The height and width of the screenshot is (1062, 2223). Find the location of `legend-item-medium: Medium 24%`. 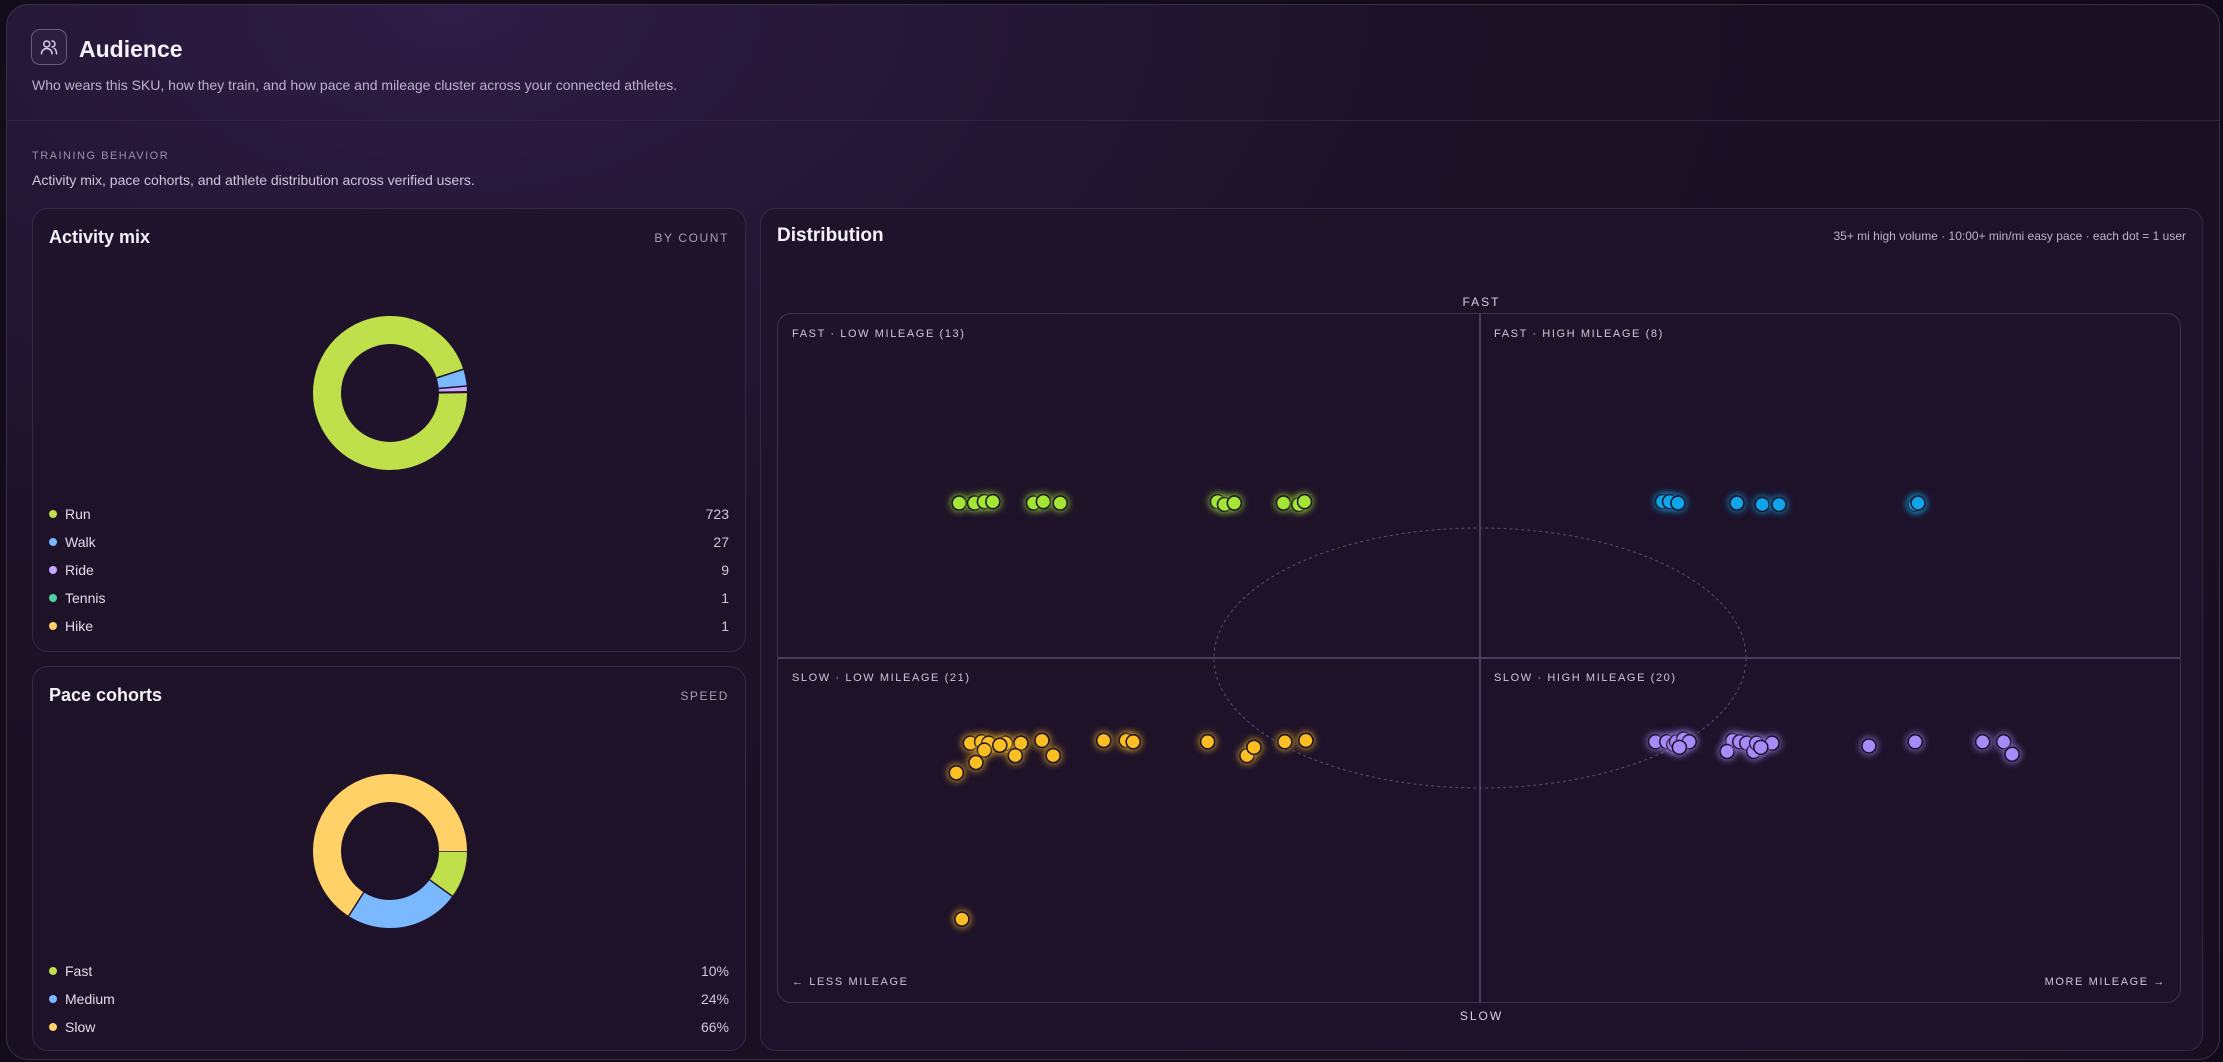

legend-item-medium: Medium 24% is located at coordinates (389, 999).